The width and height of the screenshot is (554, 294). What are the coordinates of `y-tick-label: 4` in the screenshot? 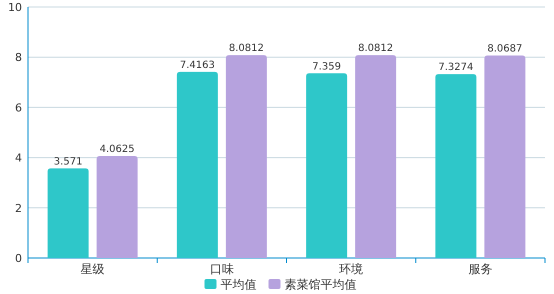 It's located at (18, 158).